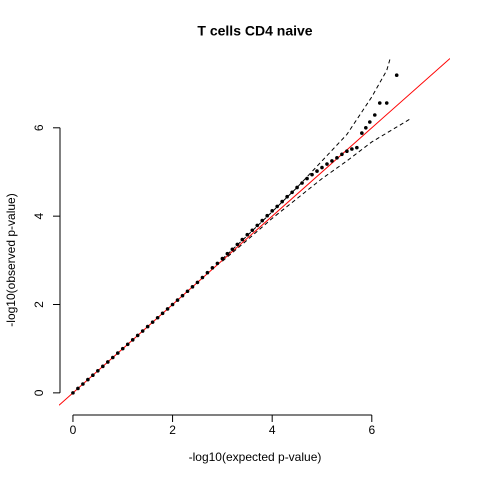 This screenshot has height=480, width=480. Describe the element at coordinates (39, 127) in the screenshot. I see `y-tick-label: 6` at that location.